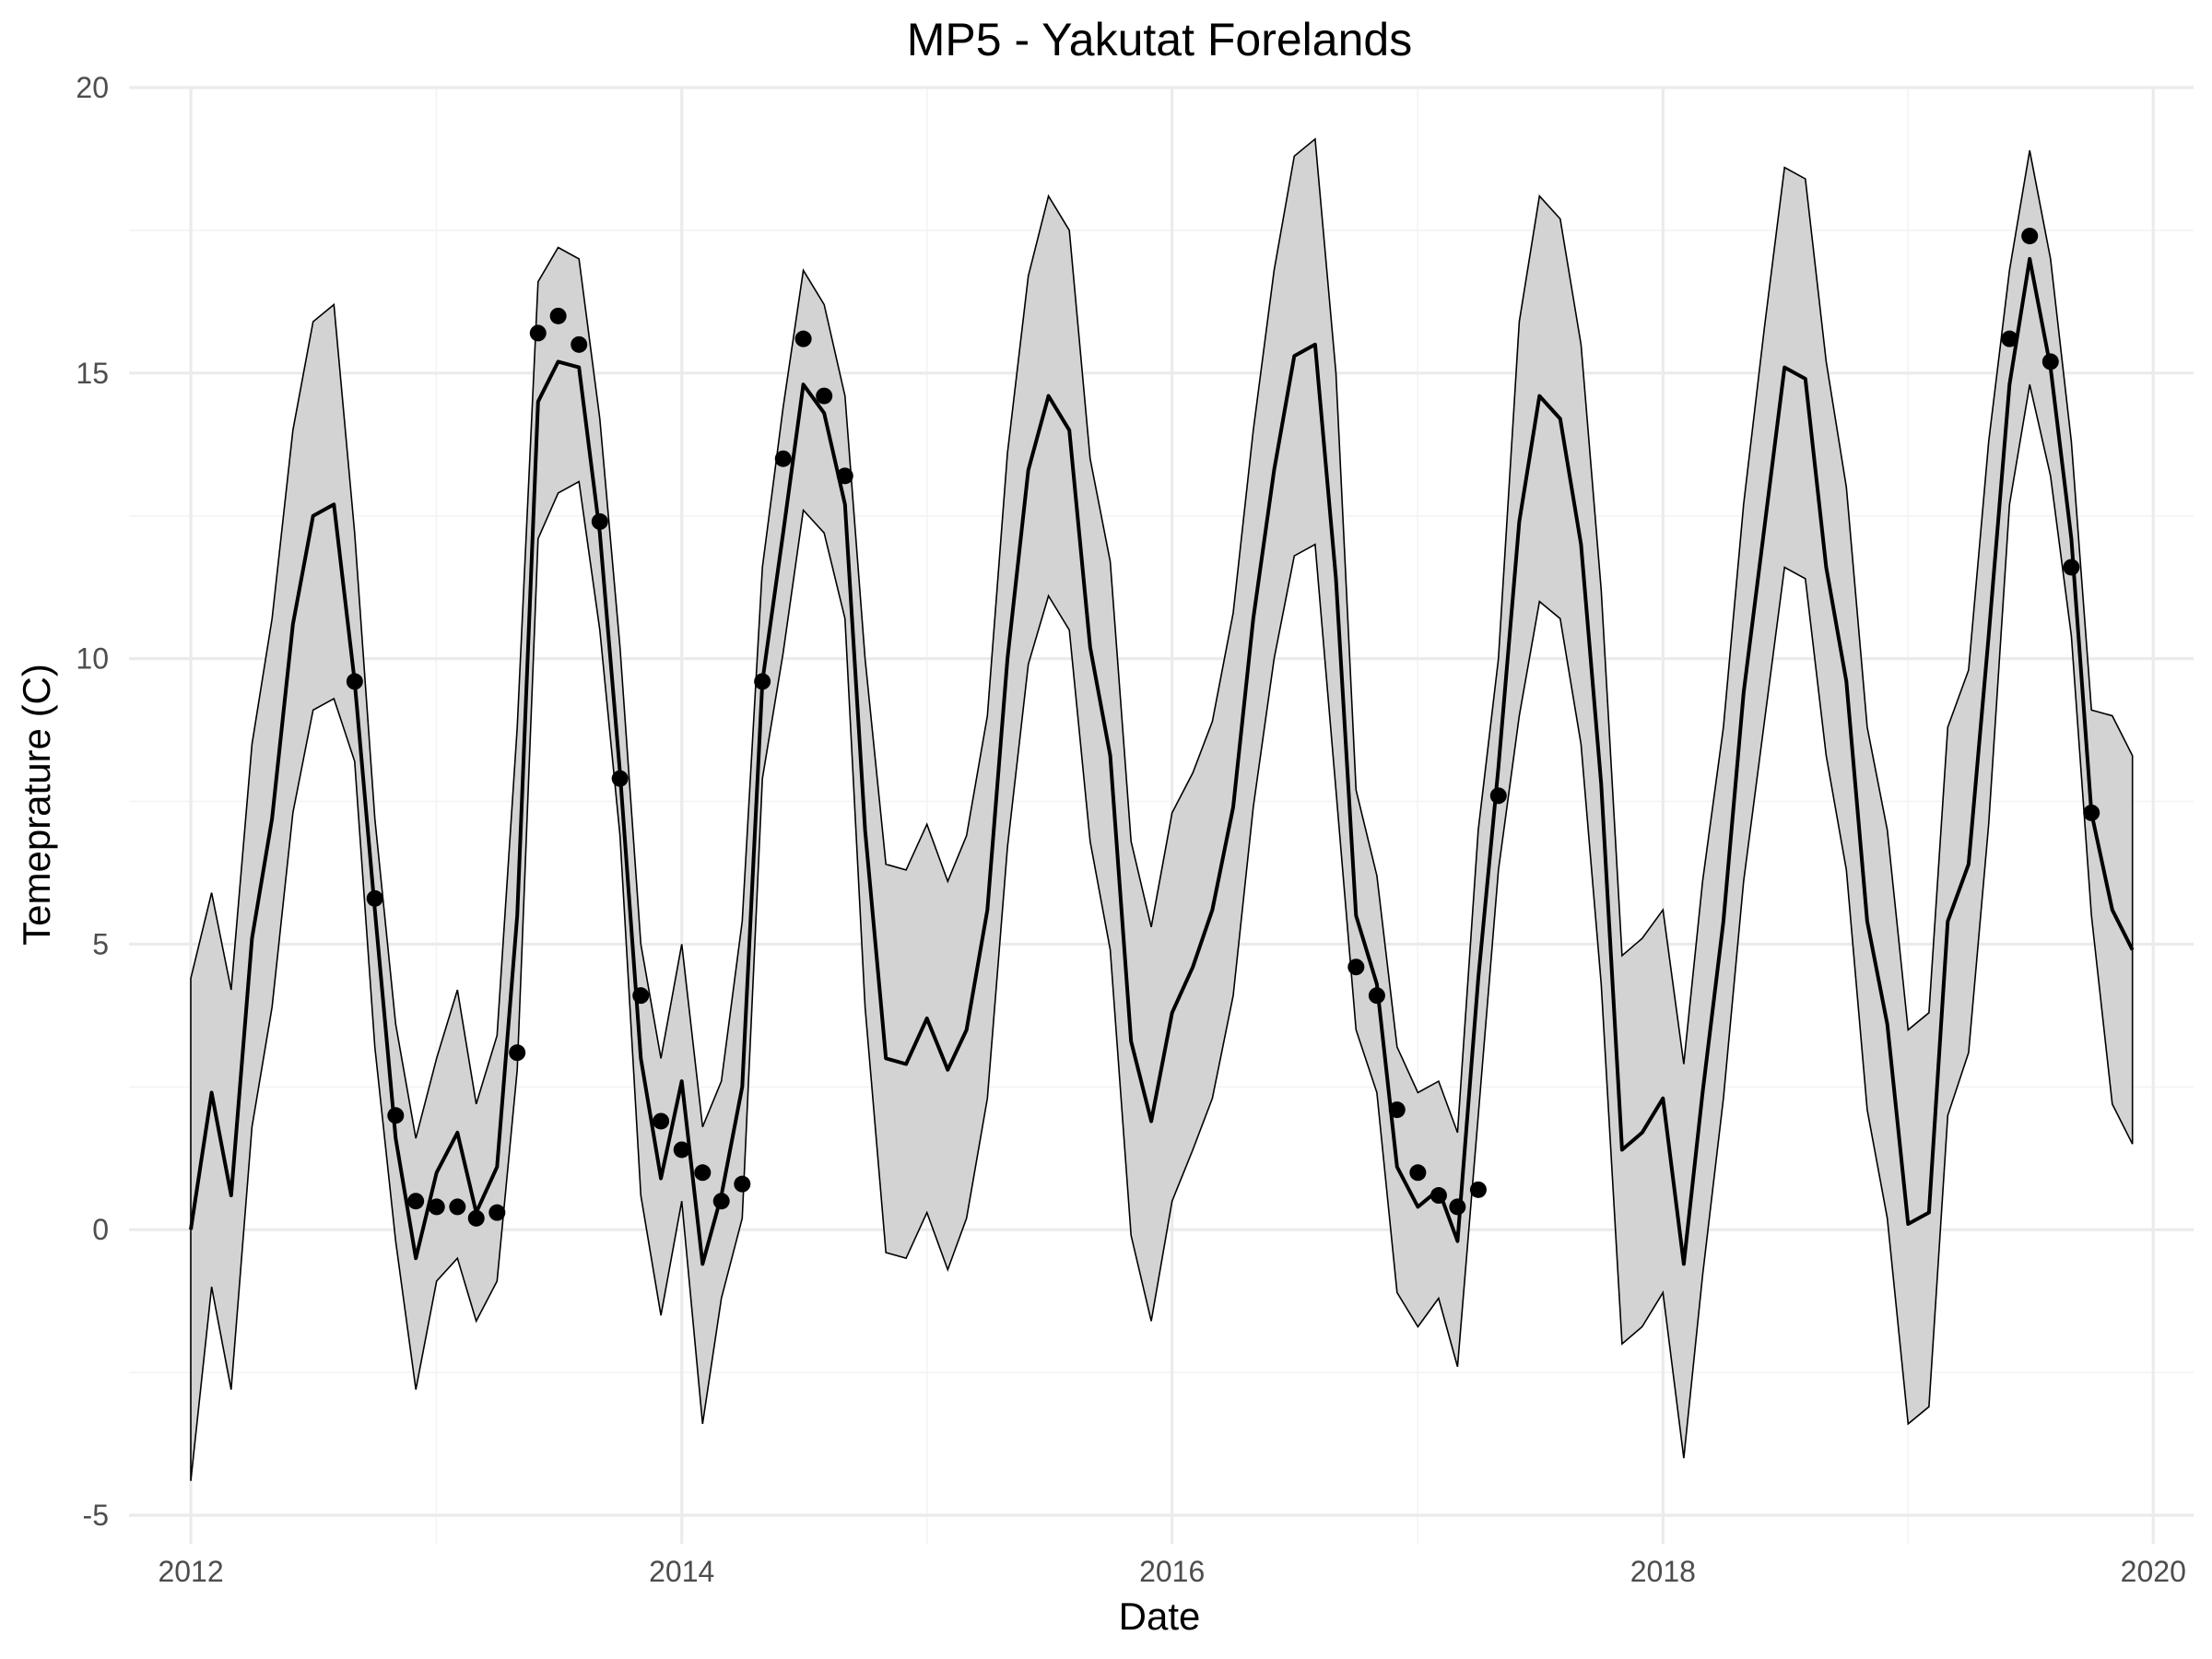 This screenshot has width=2212, height=1659. I want to click on x-axis-title: Date, so click(1160, 1616).